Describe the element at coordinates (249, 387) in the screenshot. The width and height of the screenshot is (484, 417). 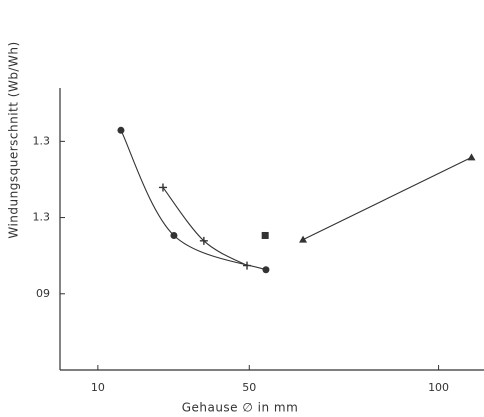
I see `x-tick-label: 50` at that location.